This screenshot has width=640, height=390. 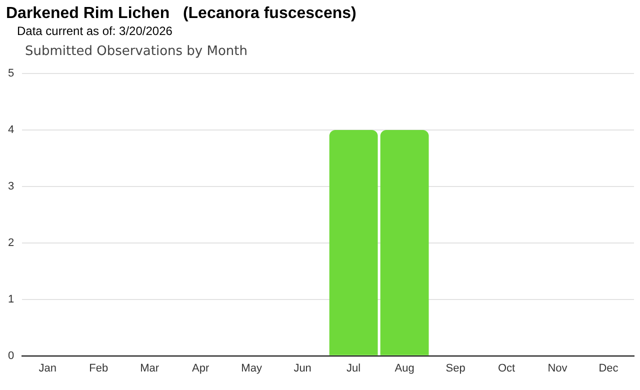 I want to click on chart-title: Darkened Rim Lichen (Lecanora fuscescens), so click(x=181, y=13).